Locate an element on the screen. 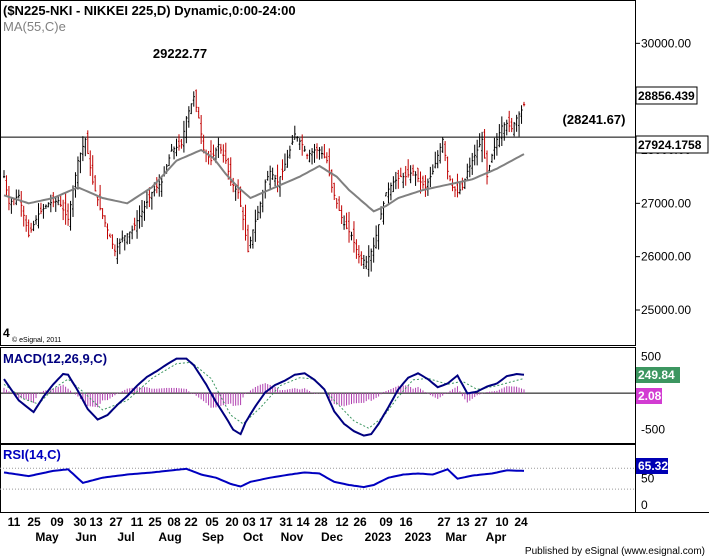 This screenshot has width=709, height=559. date-month-label: Sep is located at coordinates (213, 537).